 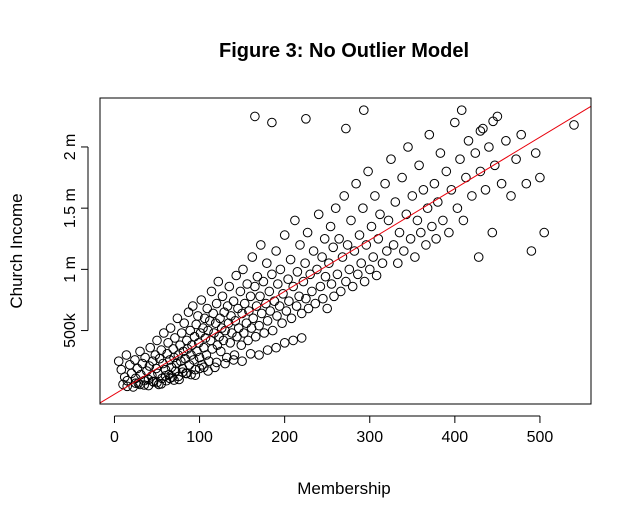 What do you see at coordinates (540, 437) in the screenshot?
I see `x-tick-label: 500` at bounding box center [540, 437].